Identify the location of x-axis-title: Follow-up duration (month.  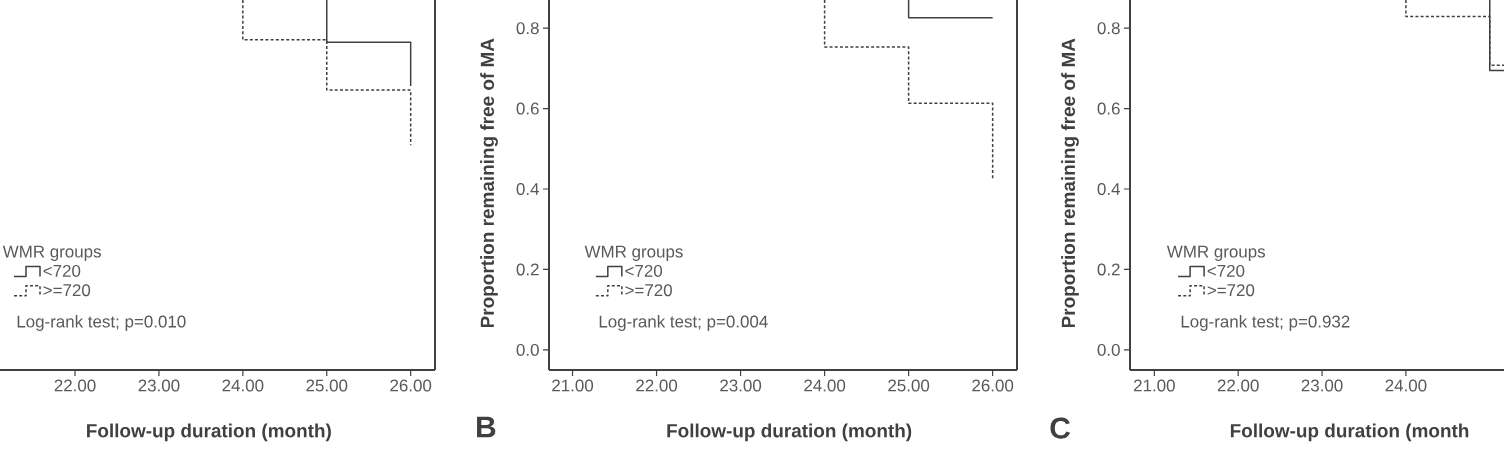
(1349, 432).